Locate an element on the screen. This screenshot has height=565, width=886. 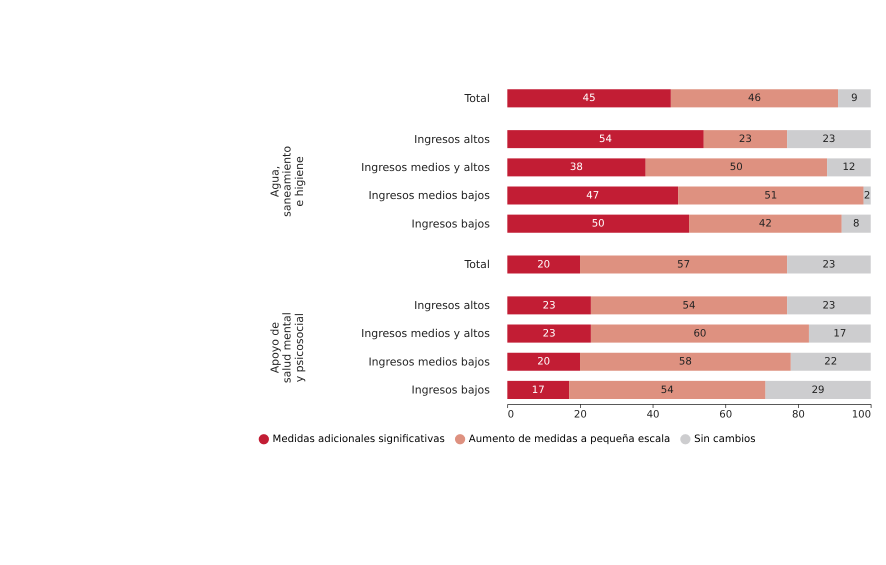
data-label: 12 is located at coordinates (849, 168).